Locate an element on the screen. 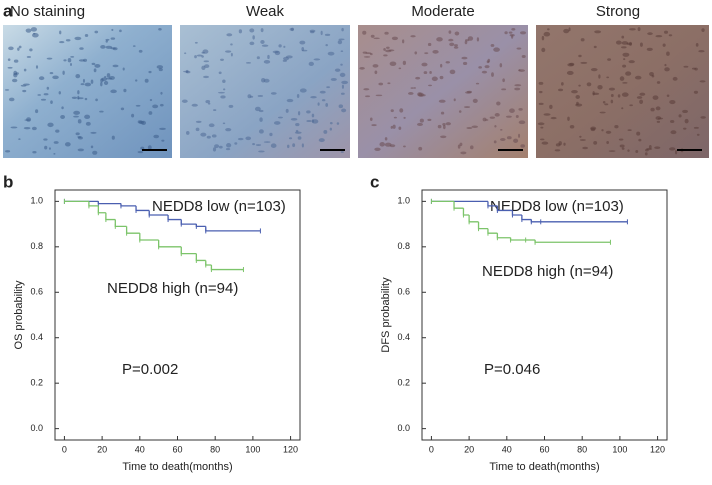  y-tick-label: 1.0 is located at coordinates (36, 201).